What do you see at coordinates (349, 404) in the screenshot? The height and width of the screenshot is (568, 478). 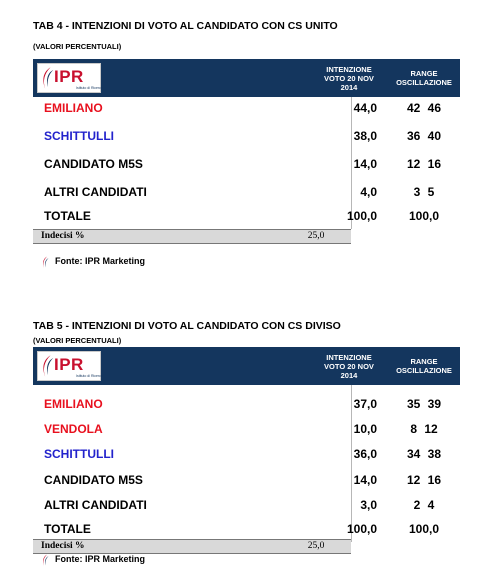 I see `vote-value: 37,0` at bounding box center [349, 404].